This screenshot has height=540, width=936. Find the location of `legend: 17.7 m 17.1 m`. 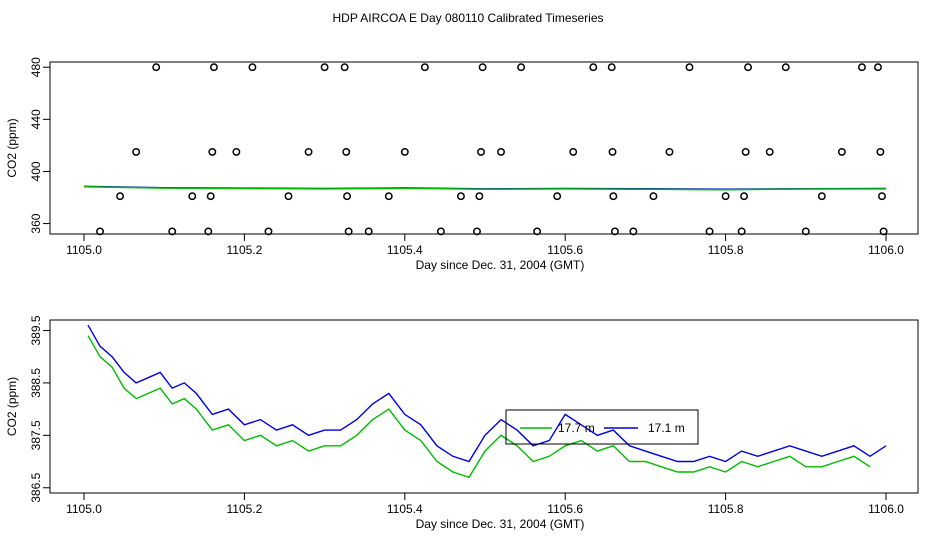

legend: 17.7 m 17.1 m is located at coordinates (602, 427).